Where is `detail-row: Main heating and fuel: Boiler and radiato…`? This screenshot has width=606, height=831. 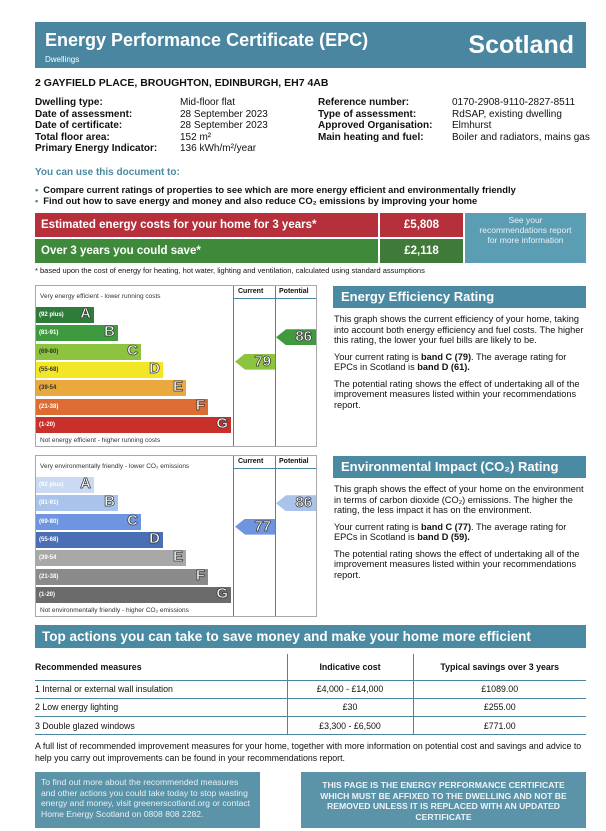 detail-row: Main heating and fuel: Boiler and radiato… is located at coordinates (455, 138).